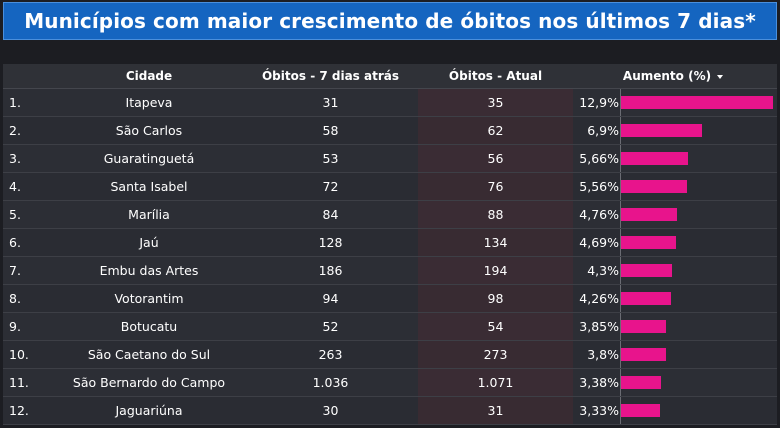 The width and height of the screenshot is (780, 428). What do you see at coordinates (330, 130) in the screenshot?
I see `cell-old: 58` at bounding box center [330, 130].